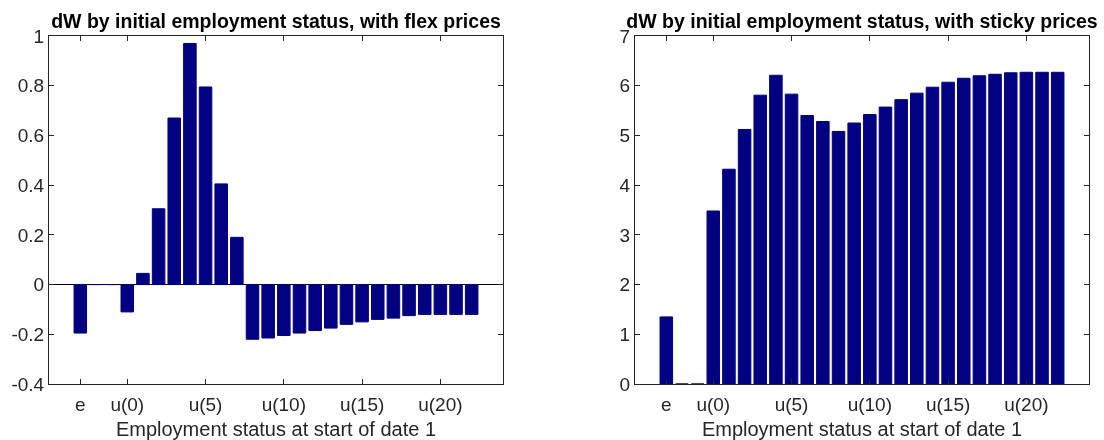  I want to click on y-tick-label: 5, so click(625, 136).